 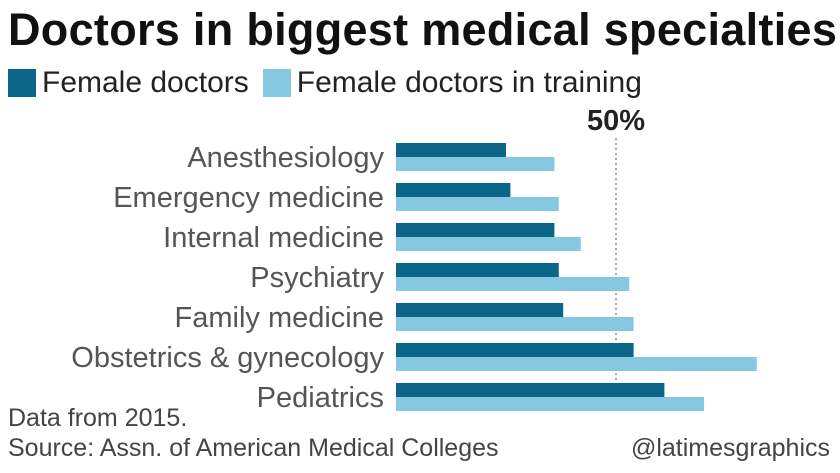 What do you see at coordinates (317, 278) in the screenshot?
I see `category-label-3: Psychiatry` at bounding box center [317, 278].